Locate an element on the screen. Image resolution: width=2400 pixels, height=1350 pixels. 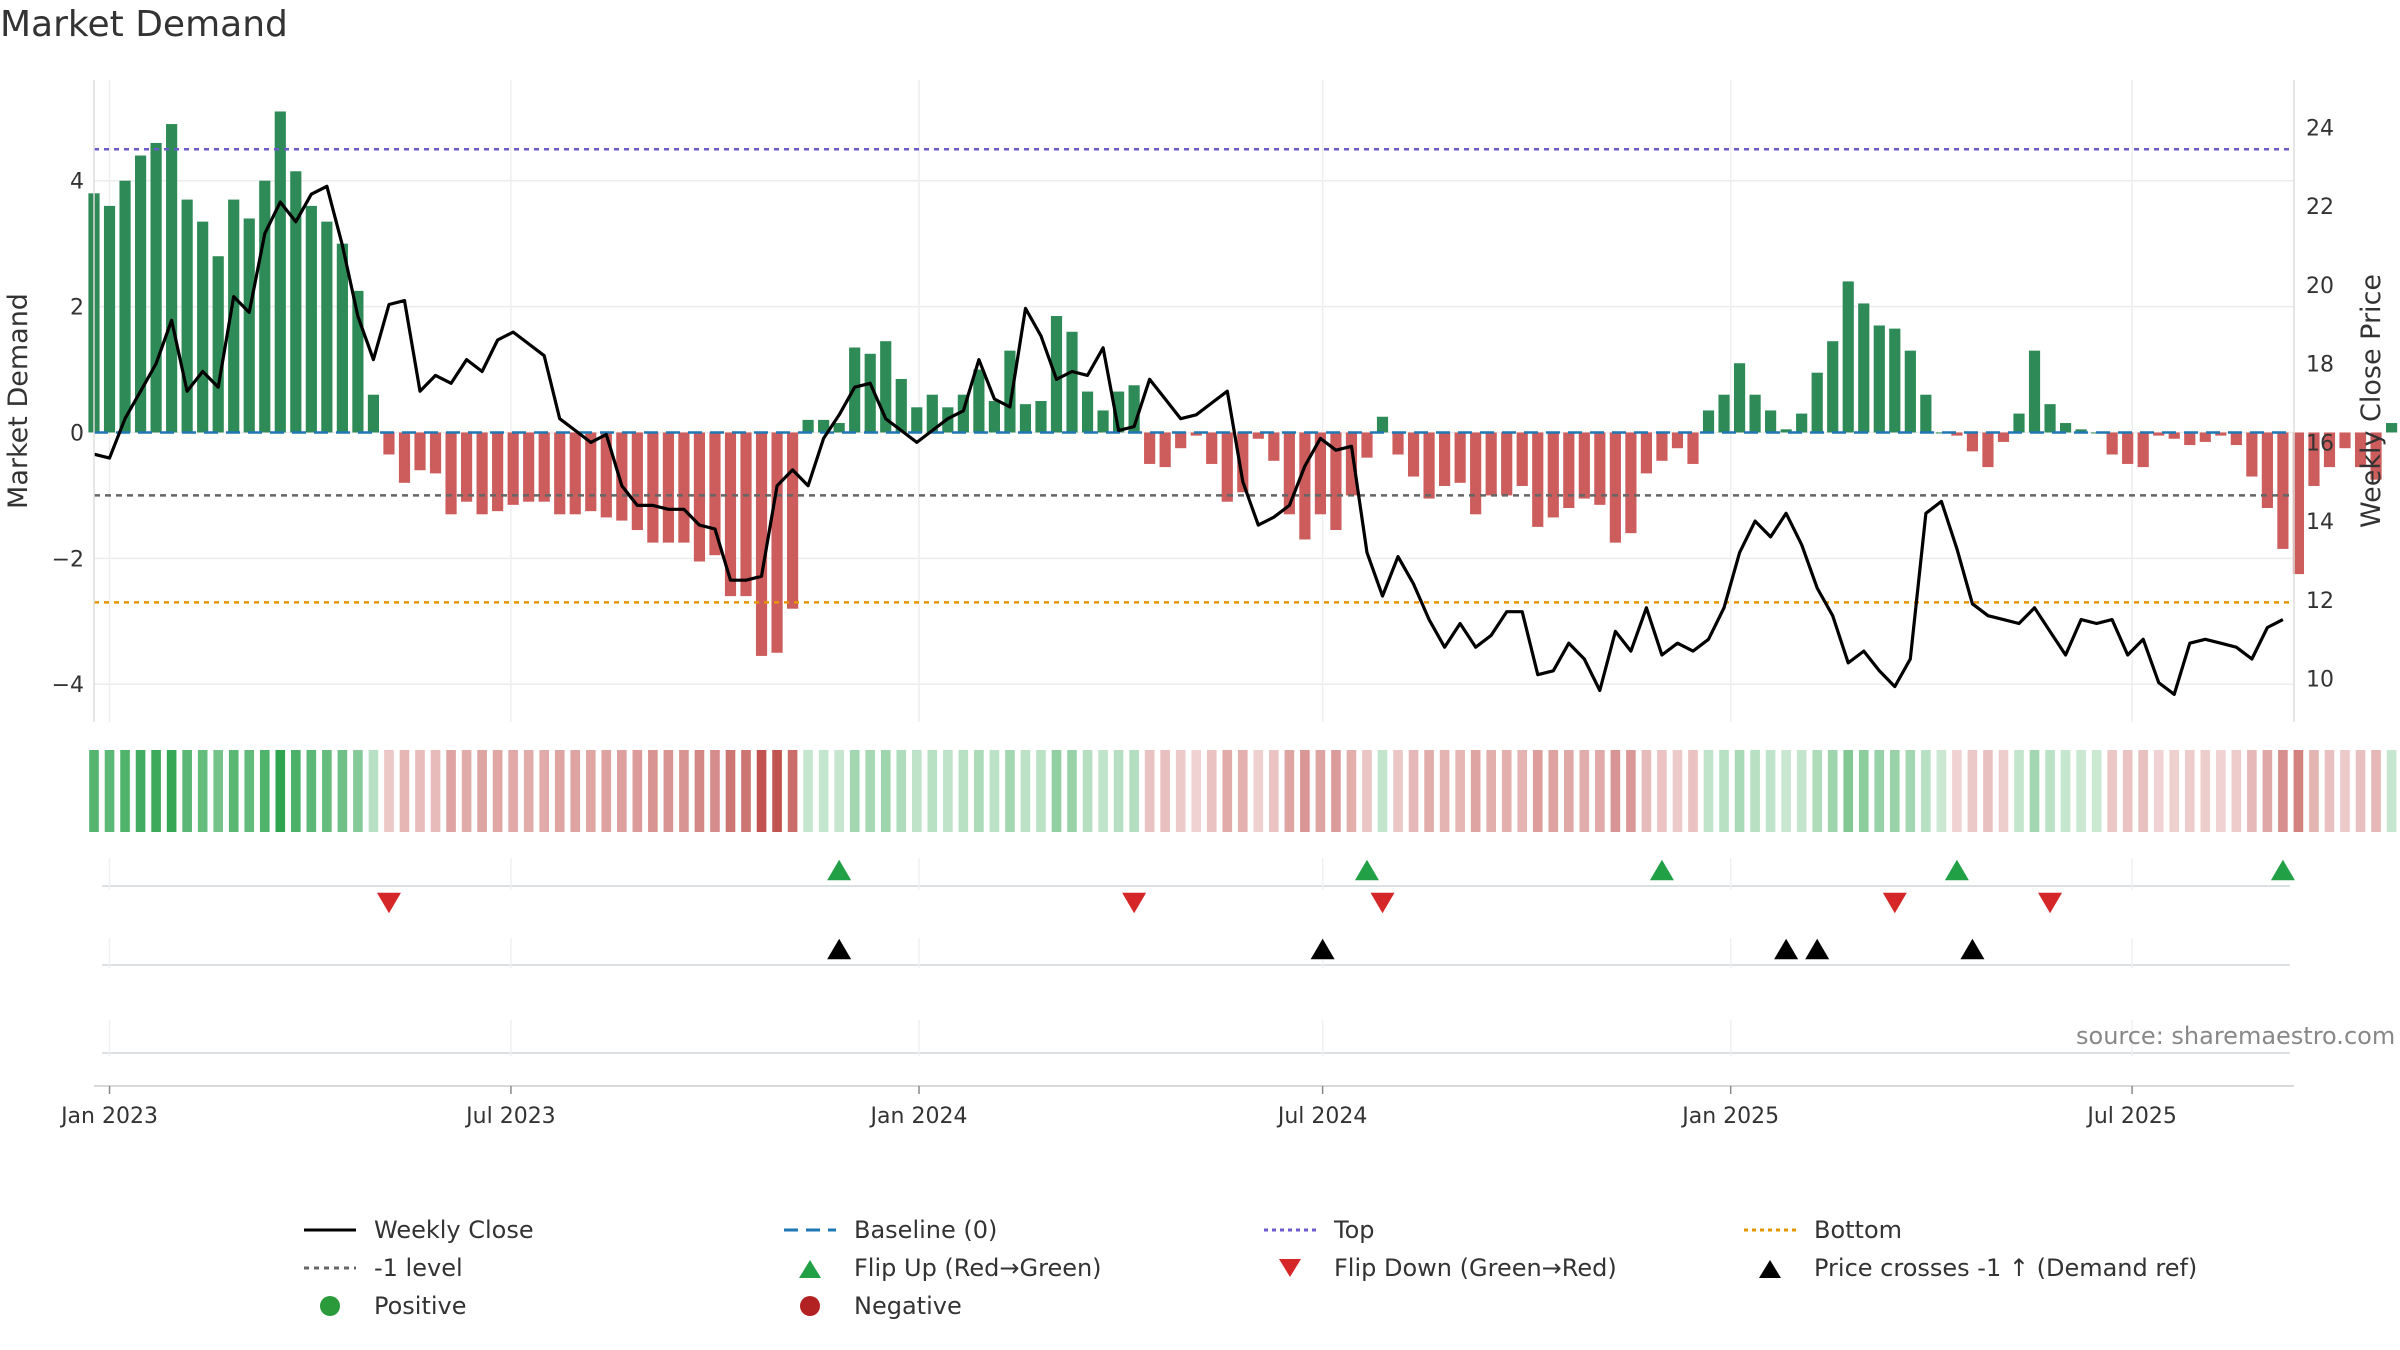
y2-tick-label: 10 is located at coordinates (2320, 680).